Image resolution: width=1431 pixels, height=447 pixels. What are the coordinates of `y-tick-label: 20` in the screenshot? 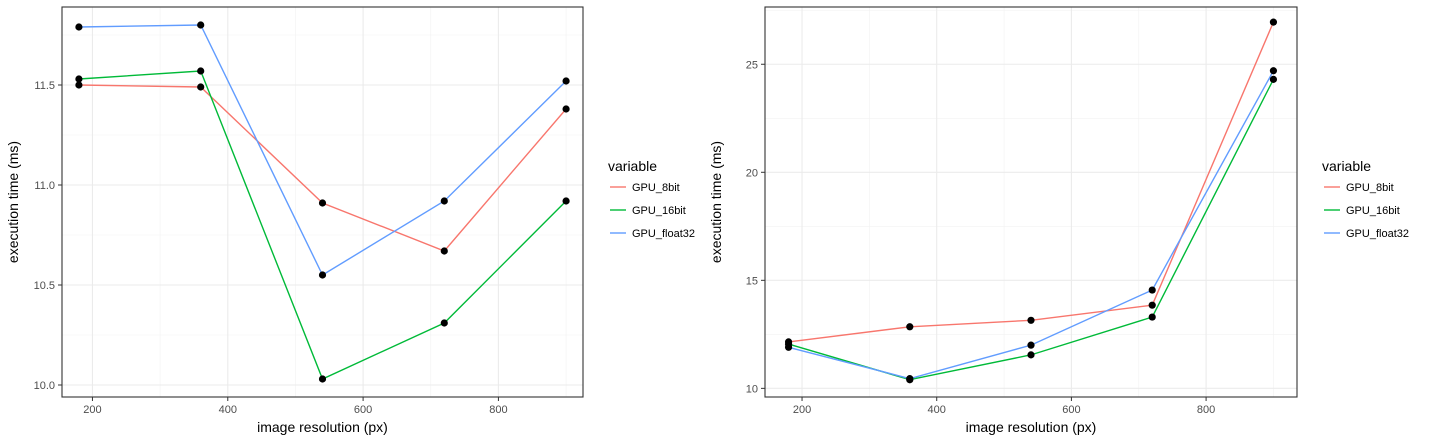 It's located at (752, 173).